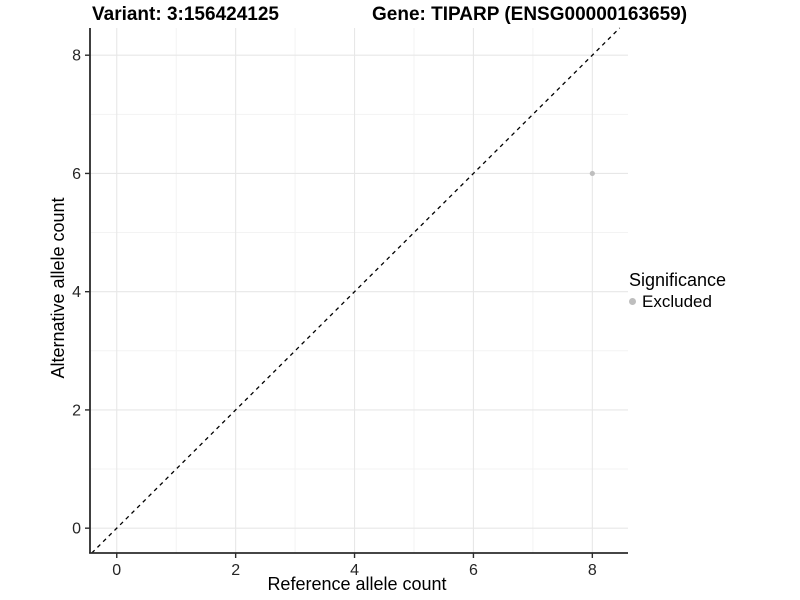 The height and width of the screenshot is (600, 800). I want to click on plot-title-variant: Variant: 3:156424125, so click(185, 14).